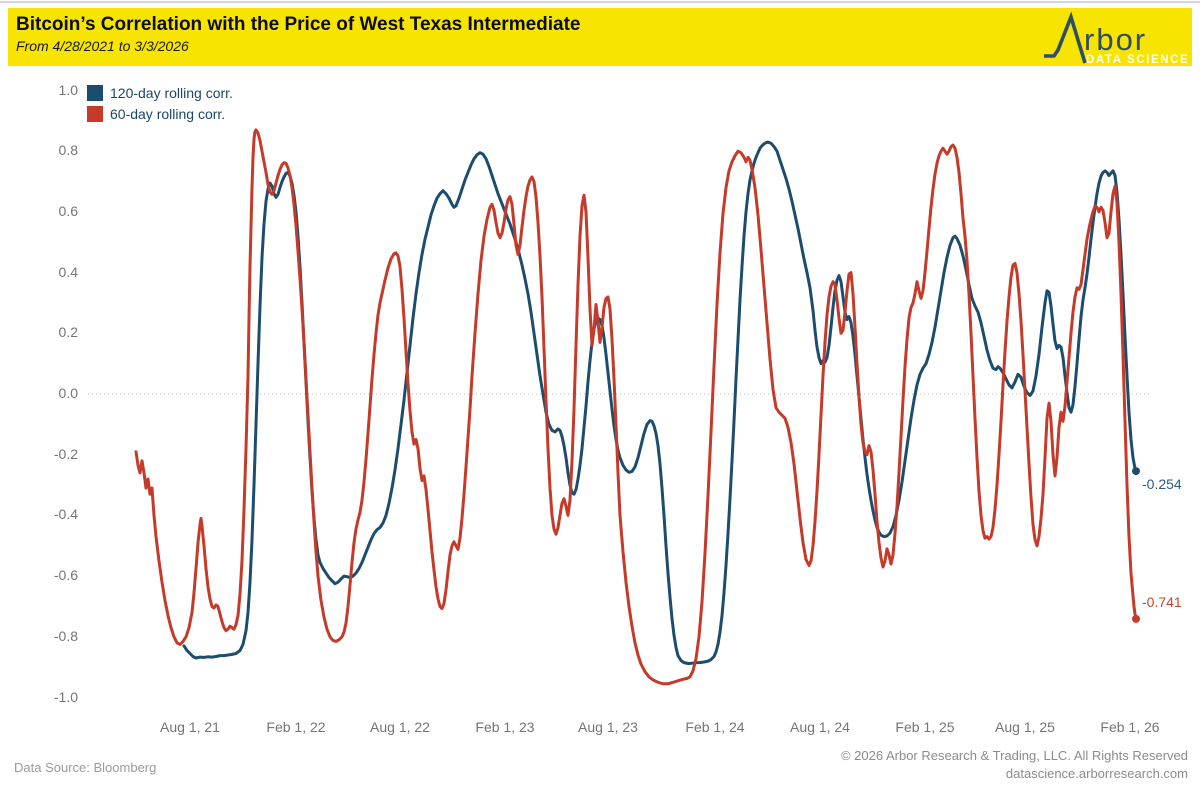  I want to click on x-axis-label: Feb 1, 25, so click(925, 727).